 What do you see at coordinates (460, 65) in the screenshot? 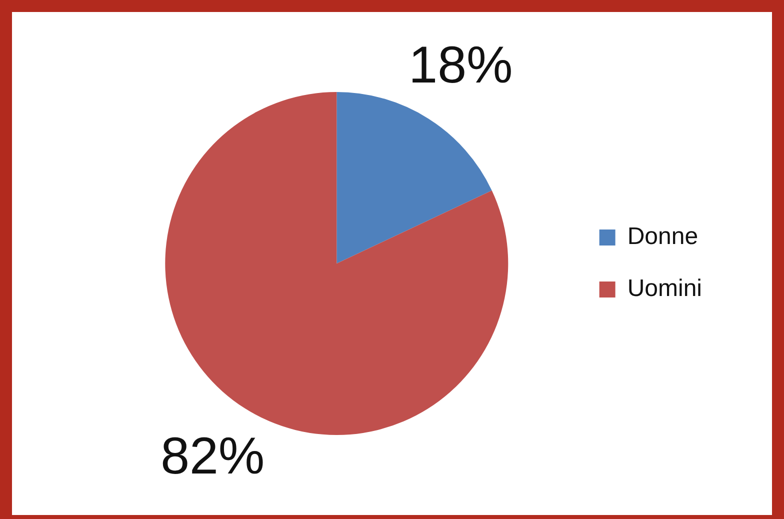
I see `data-label: 18%` at bounding box center [460, 65].